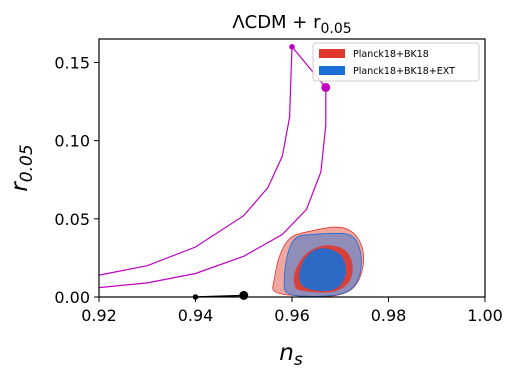 The image size is (509, 369). What do you see at coordinates (72, 62) in the screenshot?
I see `y-tick-label: 0.15` at bounding box center [72, 62].